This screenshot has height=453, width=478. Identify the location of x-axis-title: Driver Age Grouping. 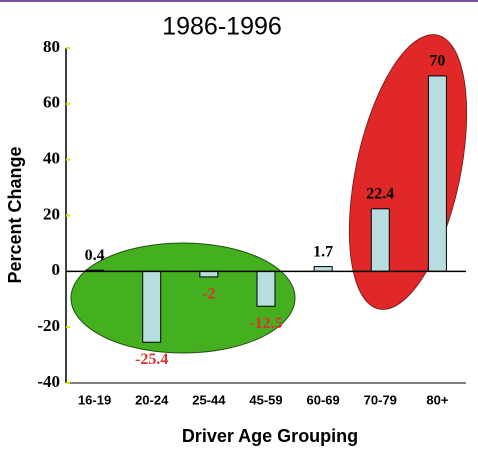
(270, 436).